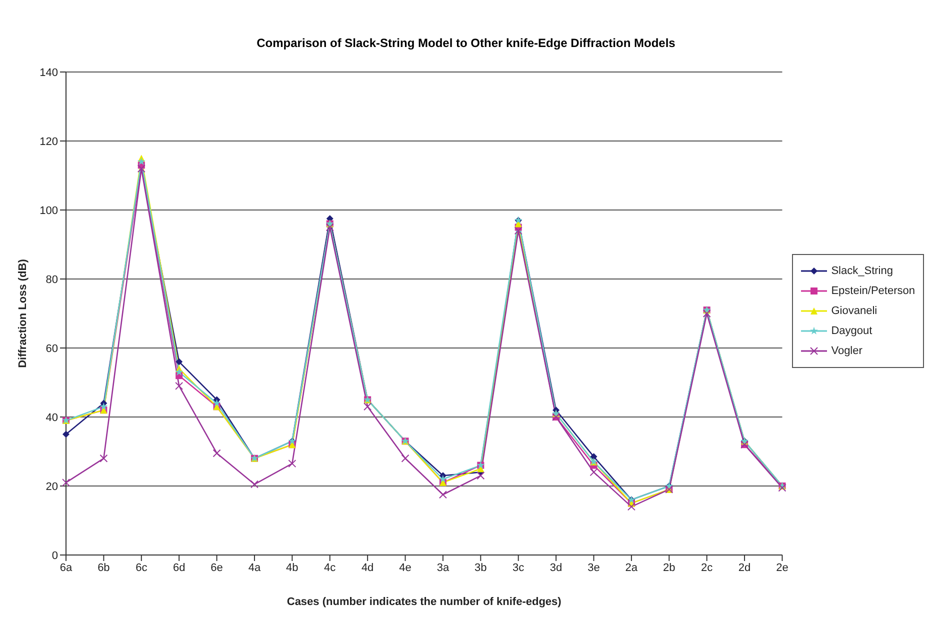 The image size is (932, 621). What do you see at coordinates (330, 568) in the screenshot?
I see `x-tick-label: 4c` at bounding box center [330, 568].